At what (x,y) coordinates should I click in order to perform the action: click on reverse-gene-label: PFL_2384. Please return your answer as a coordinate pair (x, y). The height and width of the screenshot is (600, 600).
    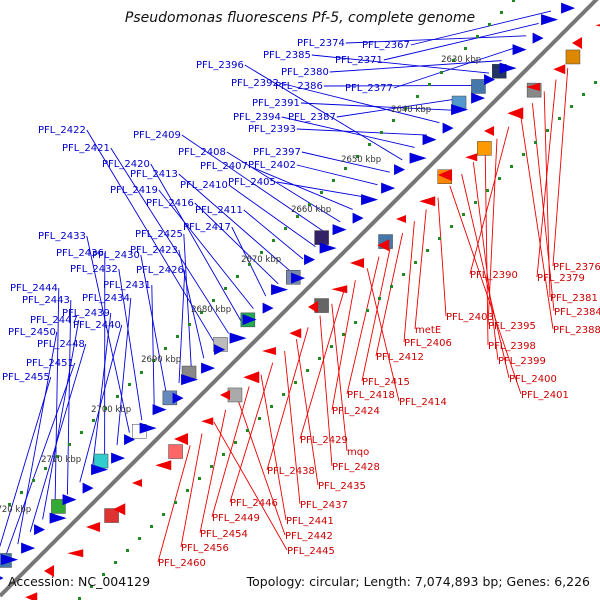
    Looking at the image, I should click on (577, 312).